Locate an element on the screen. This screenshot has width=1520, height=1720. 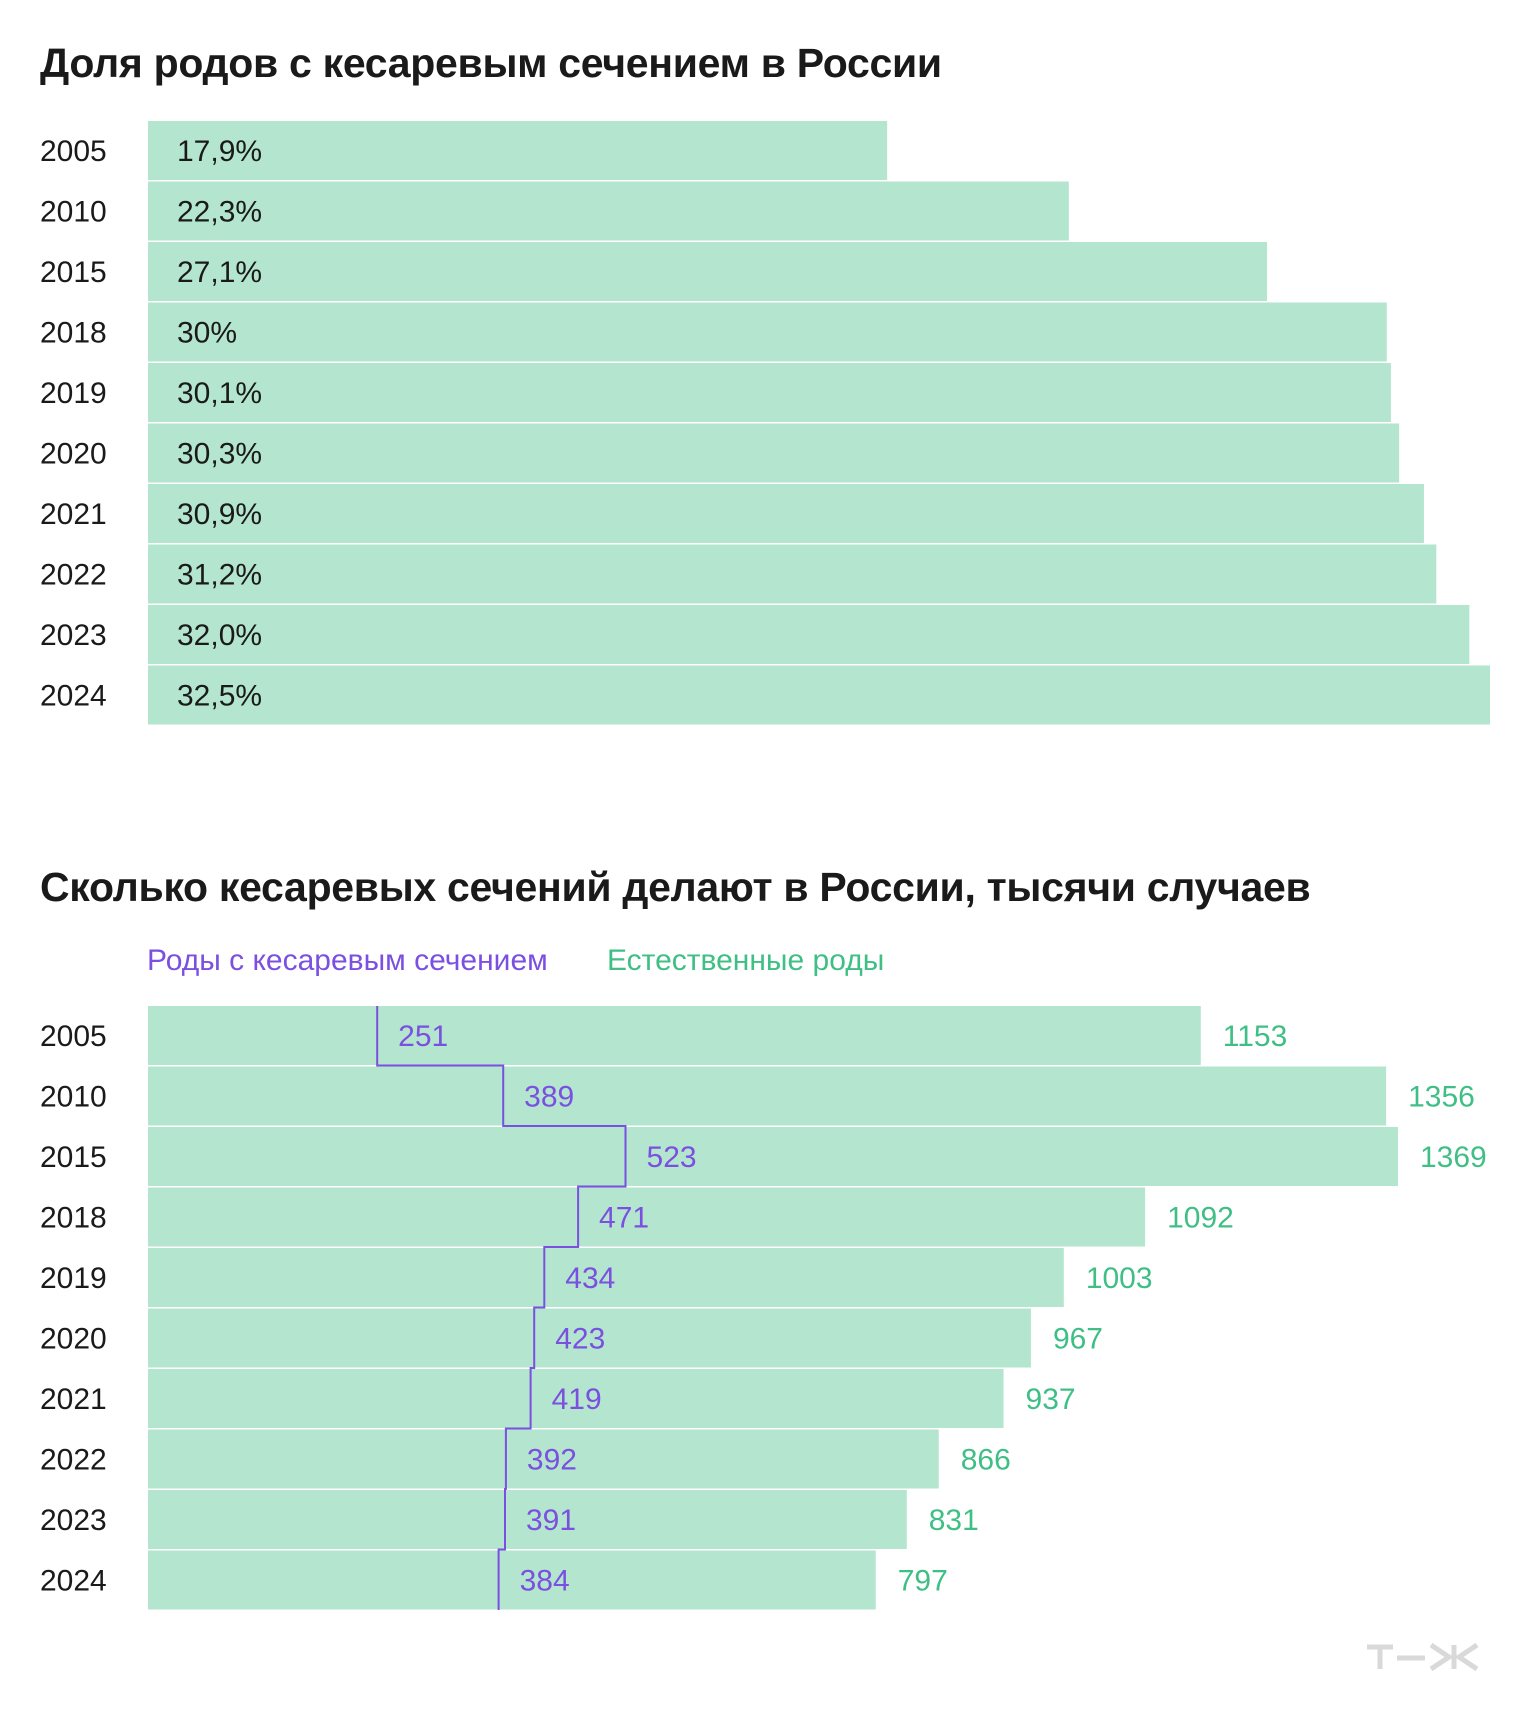
chart2-natural-value: 831 is located at coordinates (954, 1520).